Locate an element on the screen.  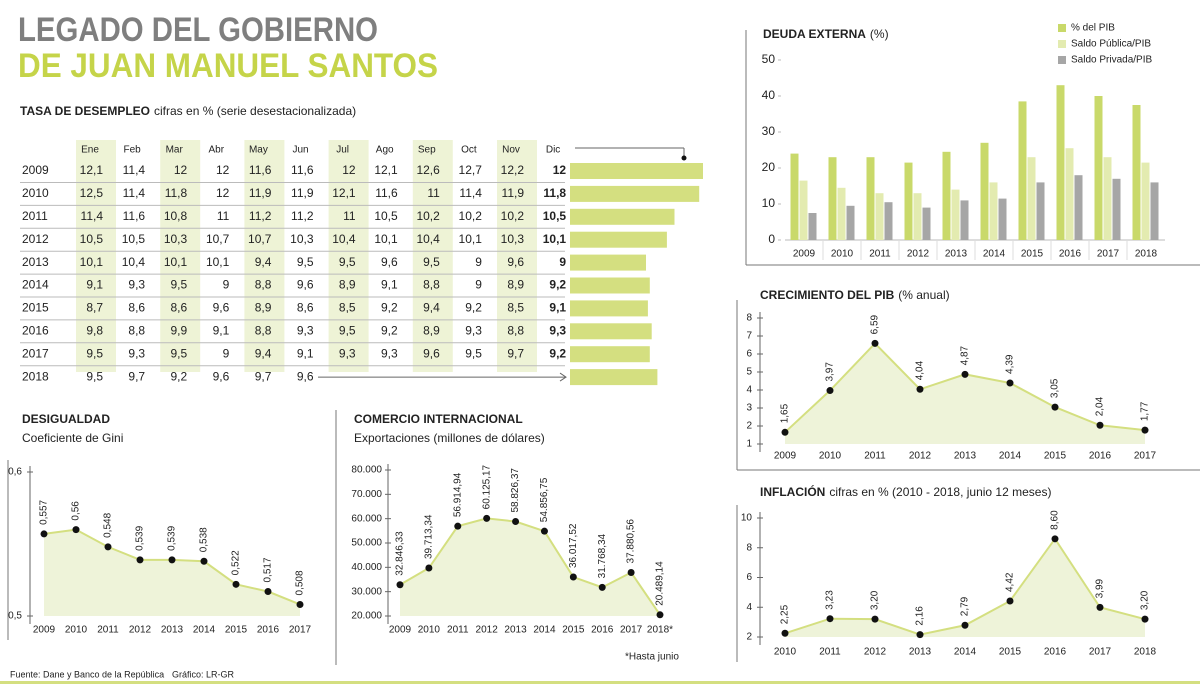
area is located at coordinates (172, 572).